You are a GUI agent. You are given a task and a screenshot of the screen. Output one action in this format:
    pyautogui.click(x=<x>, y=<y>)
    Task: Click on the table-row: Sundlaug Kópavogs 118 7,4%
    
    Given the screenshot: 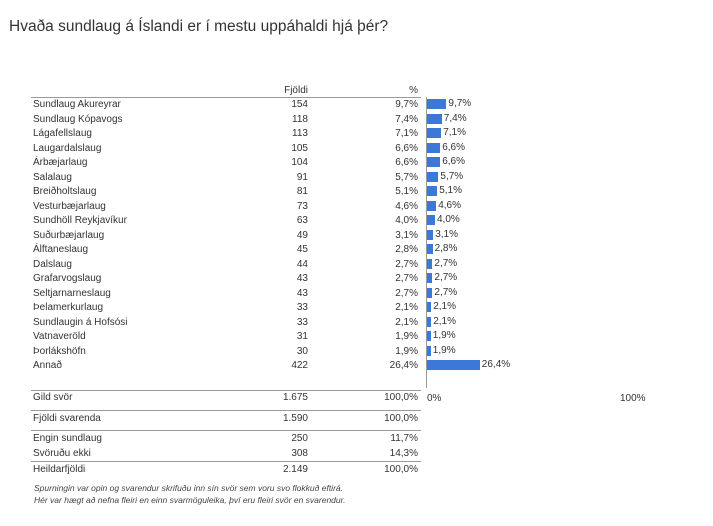 What is the action you would take?
    pyautogui.click(x=226, y=120)
    